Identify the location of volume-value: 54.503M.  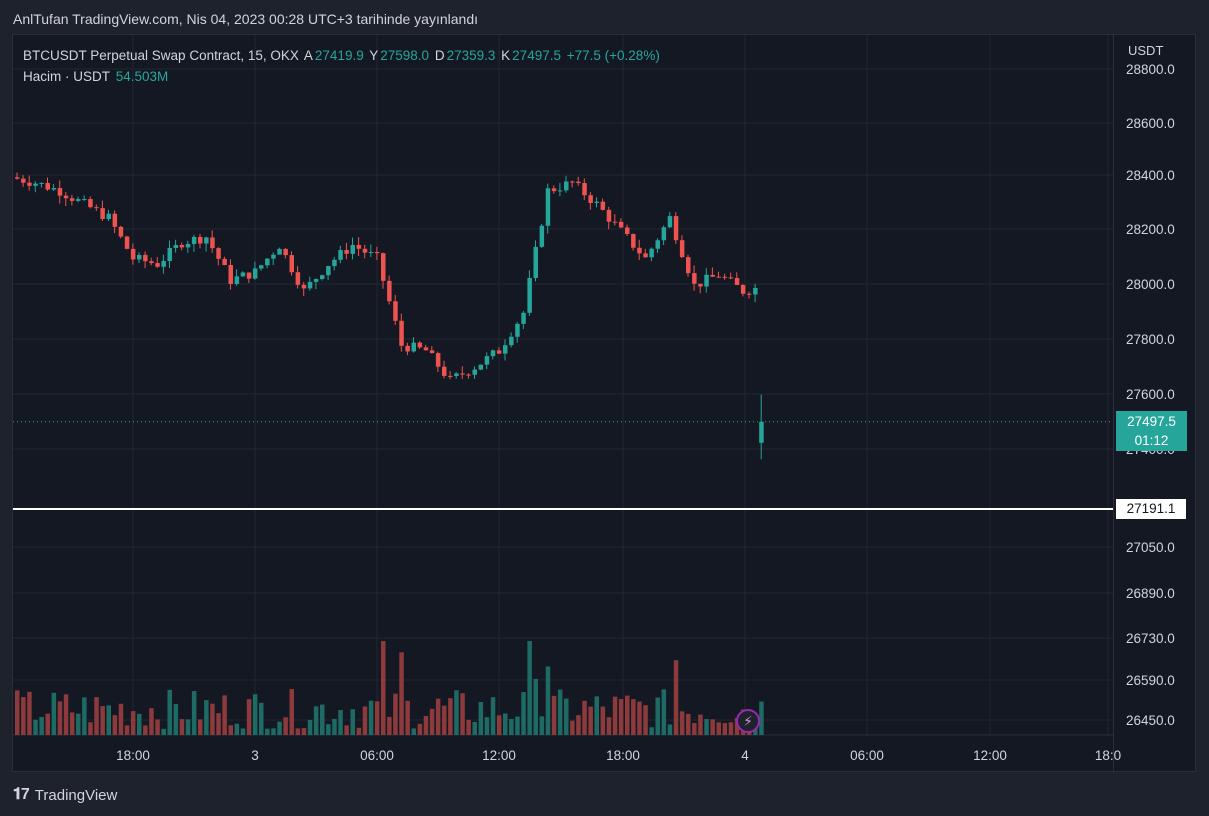
(142, 76).